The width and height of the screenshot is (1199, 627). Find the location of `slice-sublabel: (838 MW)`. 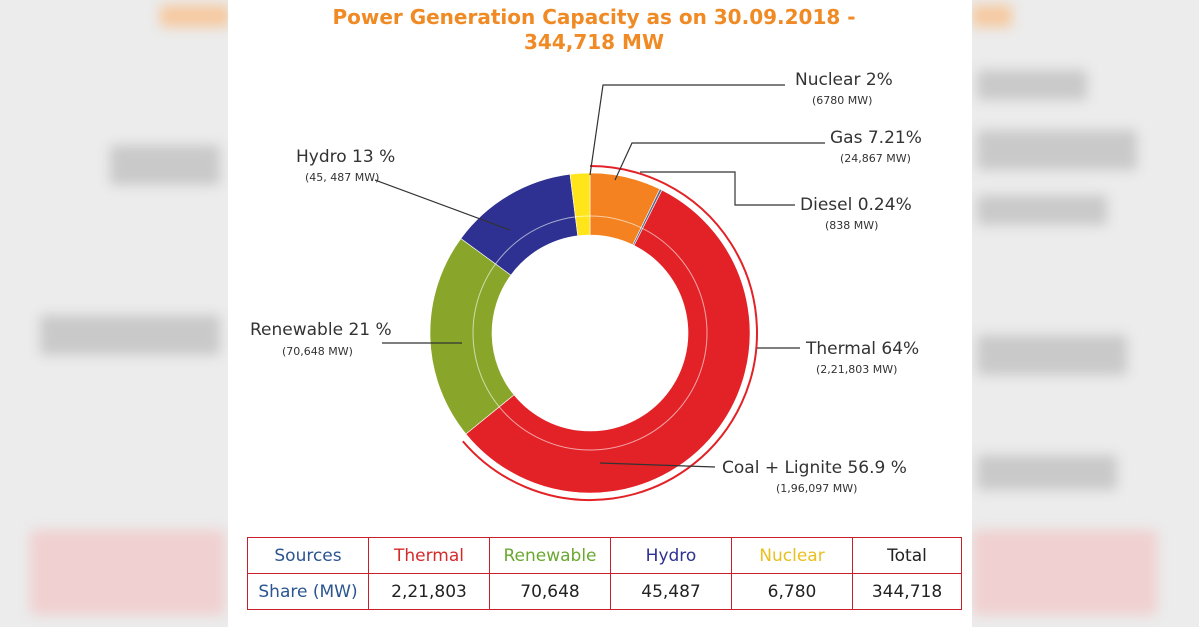

slice-sublabel: (838 MW) is located at coordinates (851, 225).